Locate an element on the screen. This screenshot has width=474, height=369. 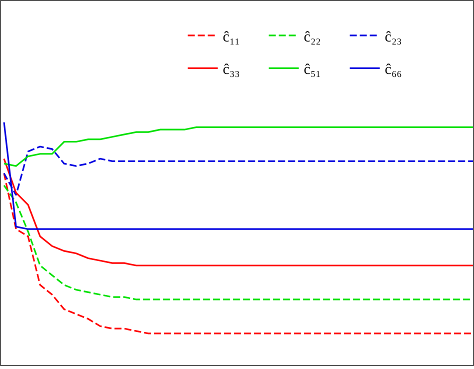
legend-label: ĉ₆₆ is located at coordinates (393, 70).